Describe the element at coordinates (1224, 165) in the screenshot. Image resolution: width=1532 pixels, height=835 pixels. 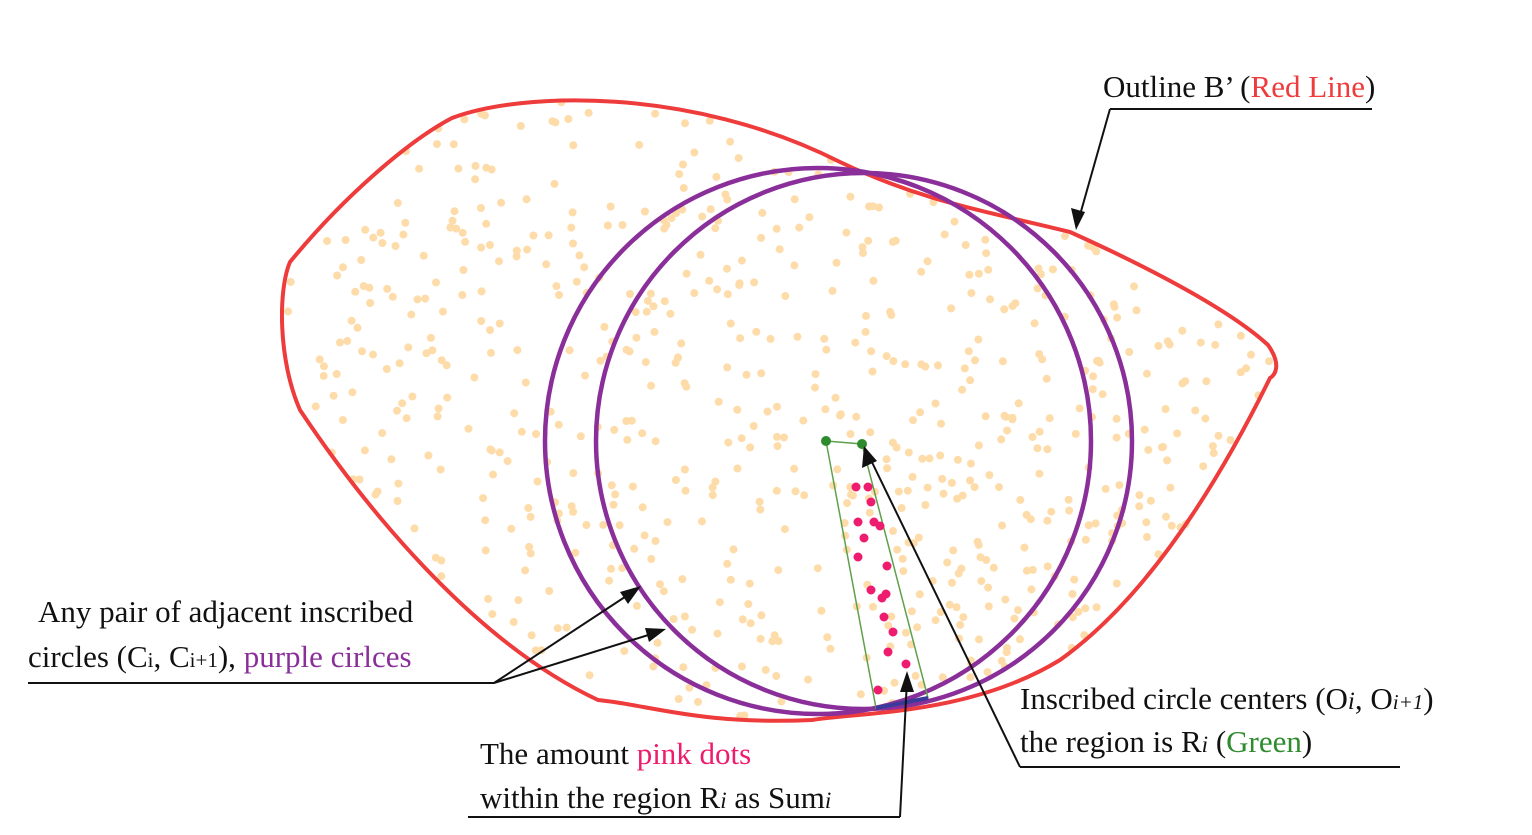
I see `leader-outline` at that location.